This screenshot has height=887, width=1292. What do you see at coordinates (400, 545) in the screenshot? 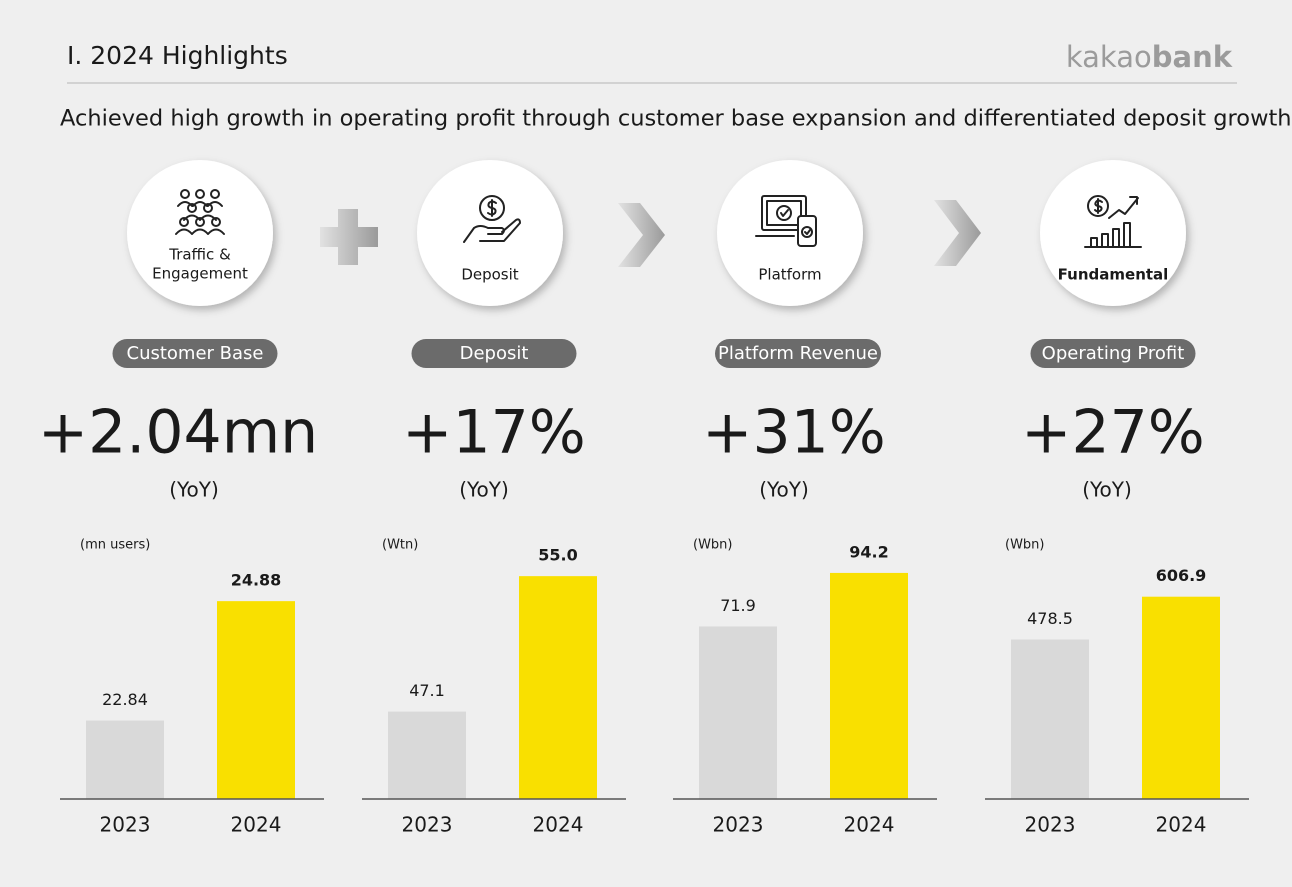
I see `unit-label: (Wtn)` at bounding box center [400, 545].